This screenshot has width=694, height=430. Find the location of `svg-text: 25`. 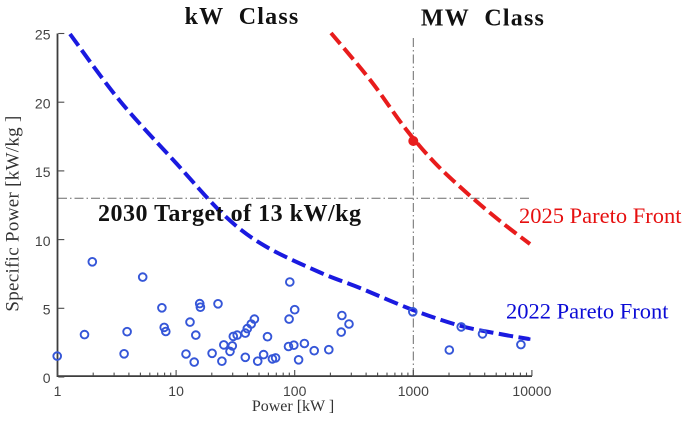

svg-text: 25 is located at coordinates (43, 35).